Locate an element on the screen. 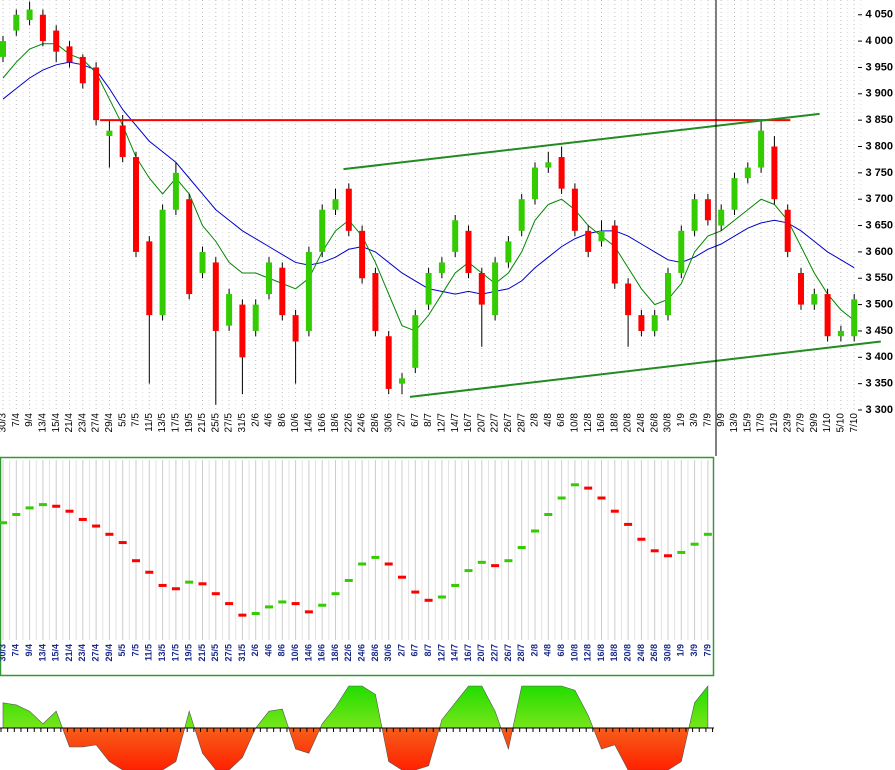 This screenshot has height=770, width=895. x-tick-label: 27/5 is located at coordinates (228, 653).